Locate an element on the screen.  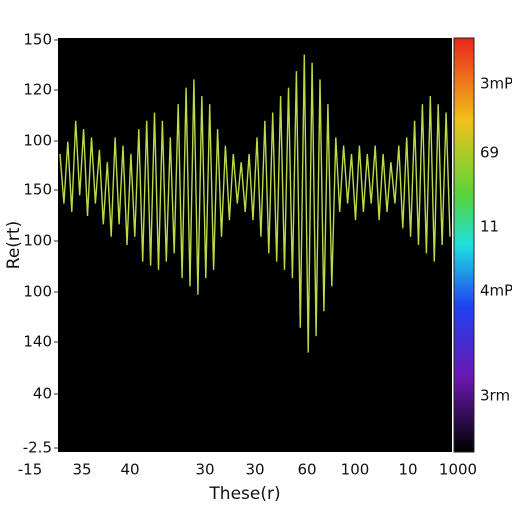
colorbar-label: 4mP is located at coordinates (496, 291).